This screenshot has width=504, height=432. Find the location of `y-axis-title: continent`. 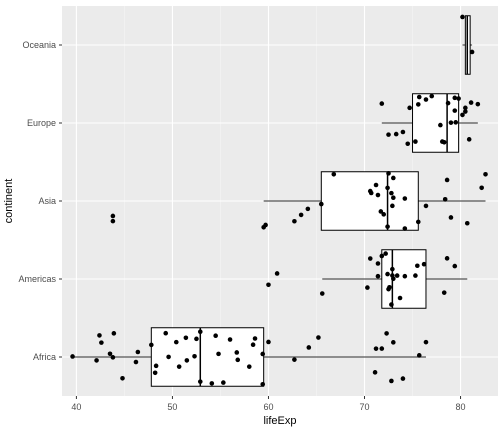

y-axis-title: continent is located at coordinates (9, 201).